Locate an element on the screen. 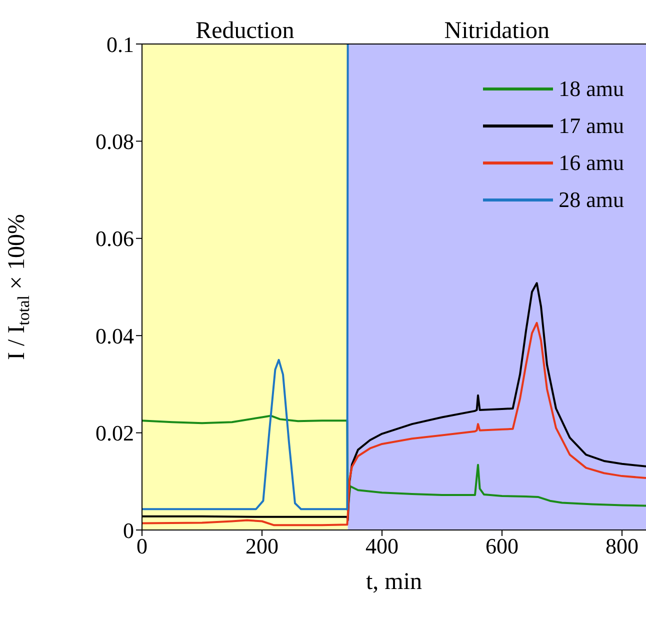 This screenshot has width=646, height=638. y-tick-label: 0.02 is located at coordinates (115, 433).